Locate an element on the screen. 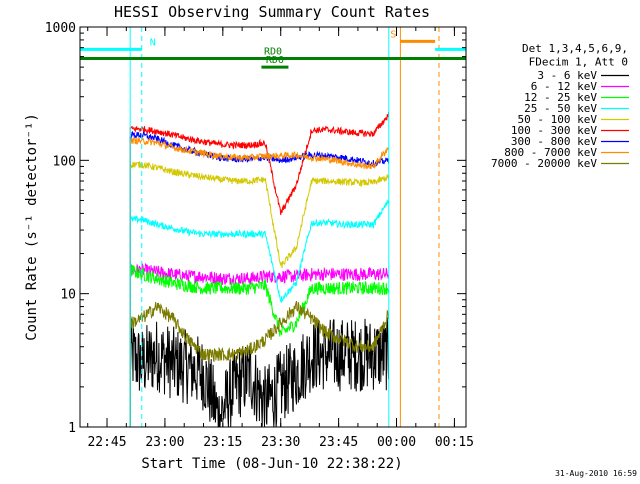 The image size is (640, 484). x-tick-label: 22:45 is located at coordinates (106, 442).